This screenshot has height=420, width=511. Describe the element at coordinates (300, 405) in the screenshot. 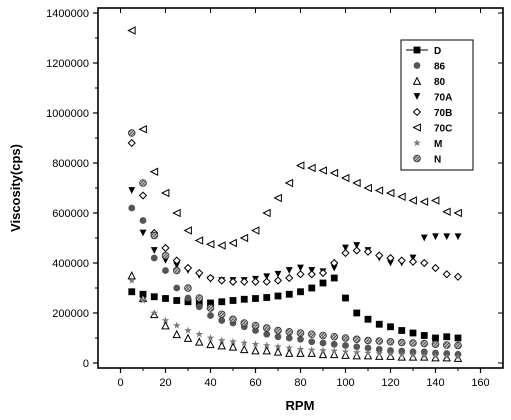

I see `x-axis-title: RPM` at that location.